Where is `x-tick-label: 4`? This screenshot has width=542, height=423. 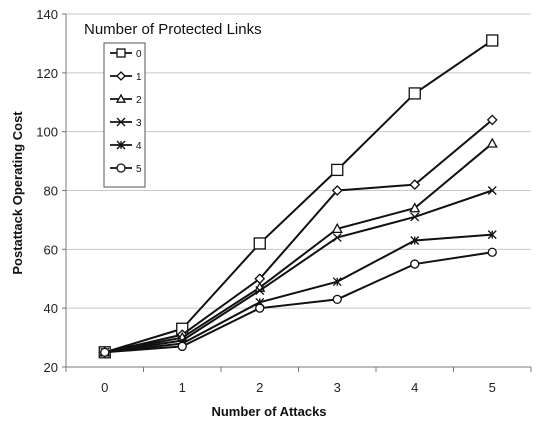 x-tick-label: 4 is located at coordinates (414, 387).